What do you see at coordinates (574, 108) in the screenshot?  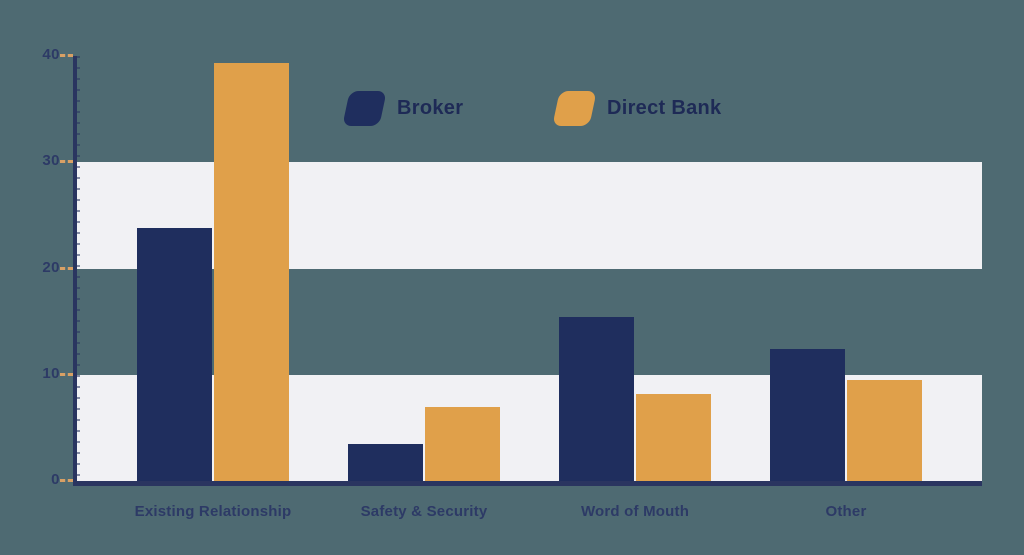 I see `legend-swatch-direct-bank` at bounding box center [574, 108].